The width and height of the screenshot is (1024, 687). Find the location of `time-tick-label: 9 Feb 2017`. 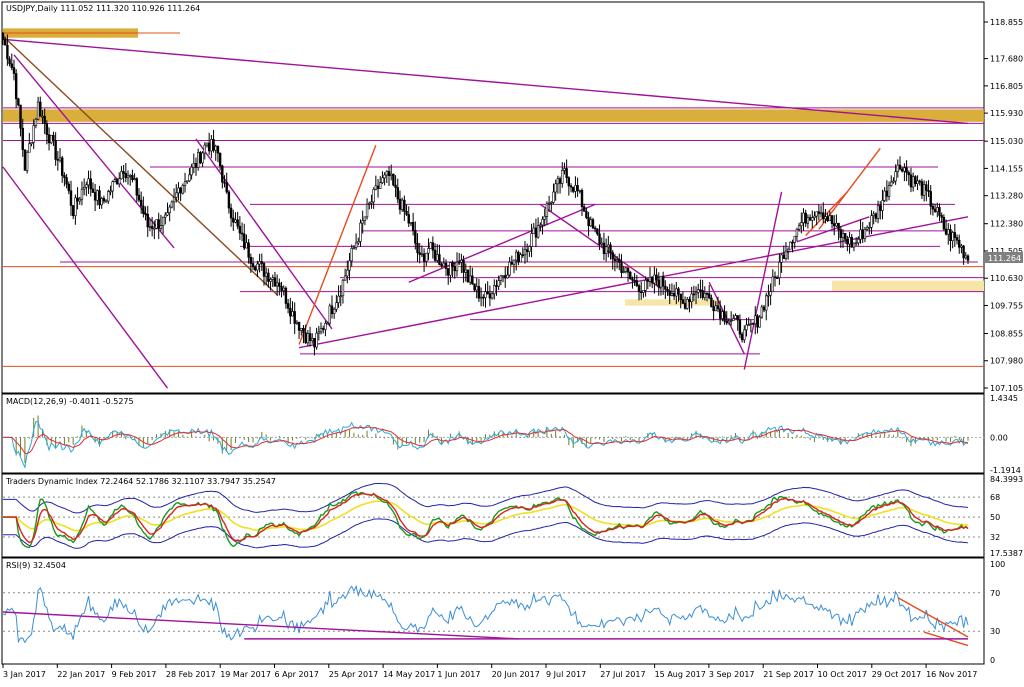

time-tick-label: 9 Feb 2017 is located at coordinates (134, 674).